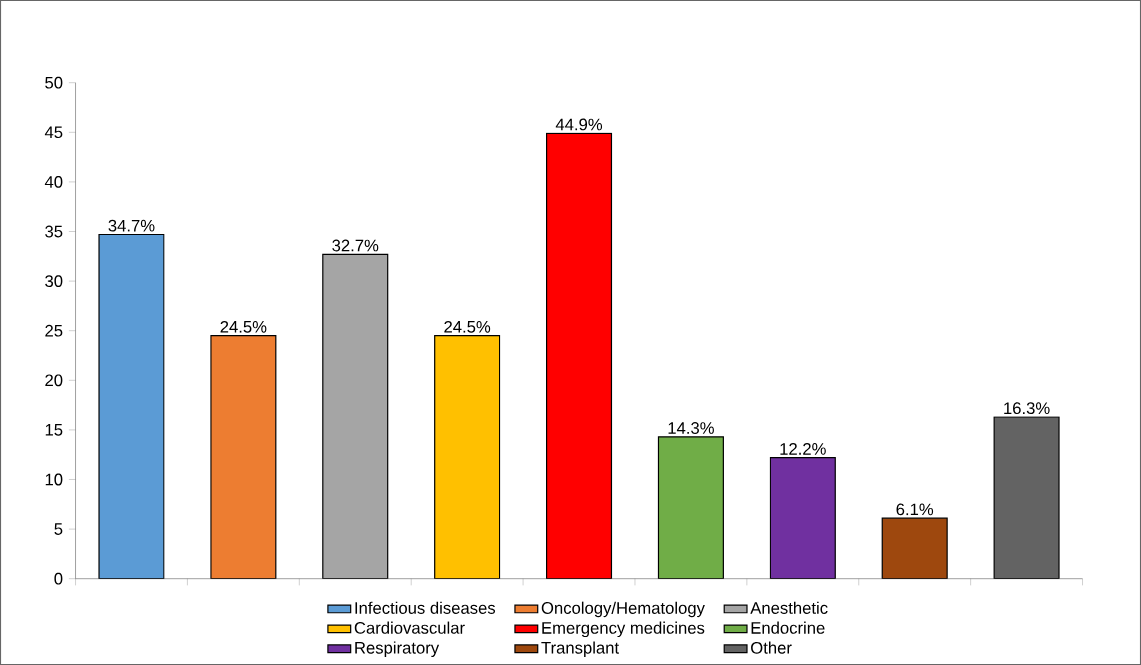 This screenshot has height=665, width=1141. I want to click on data-label: 14.3%, so click(691, 428).